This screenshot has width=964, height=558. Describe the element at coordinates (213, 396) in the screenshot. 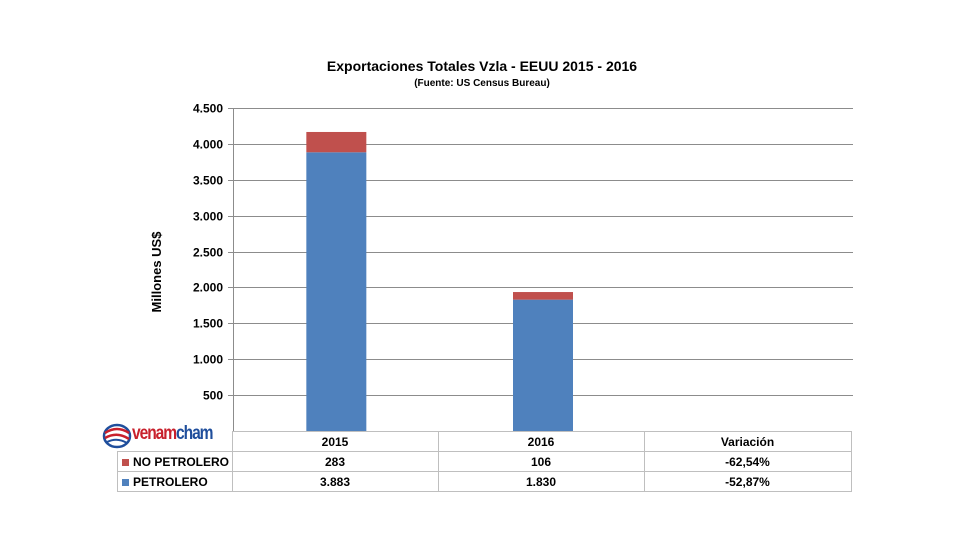

I see `y-tick-label: 500` at that location.